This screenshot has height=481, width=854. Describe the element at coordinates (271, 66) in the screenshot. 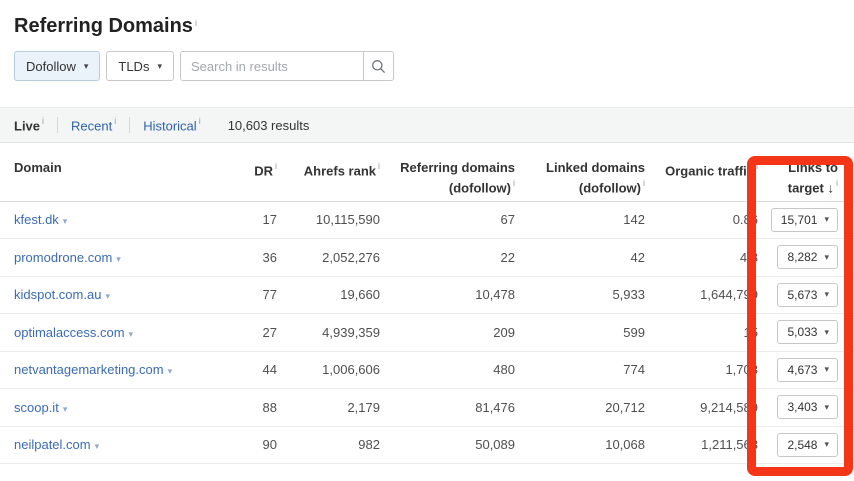

I see `search-input` at that location.